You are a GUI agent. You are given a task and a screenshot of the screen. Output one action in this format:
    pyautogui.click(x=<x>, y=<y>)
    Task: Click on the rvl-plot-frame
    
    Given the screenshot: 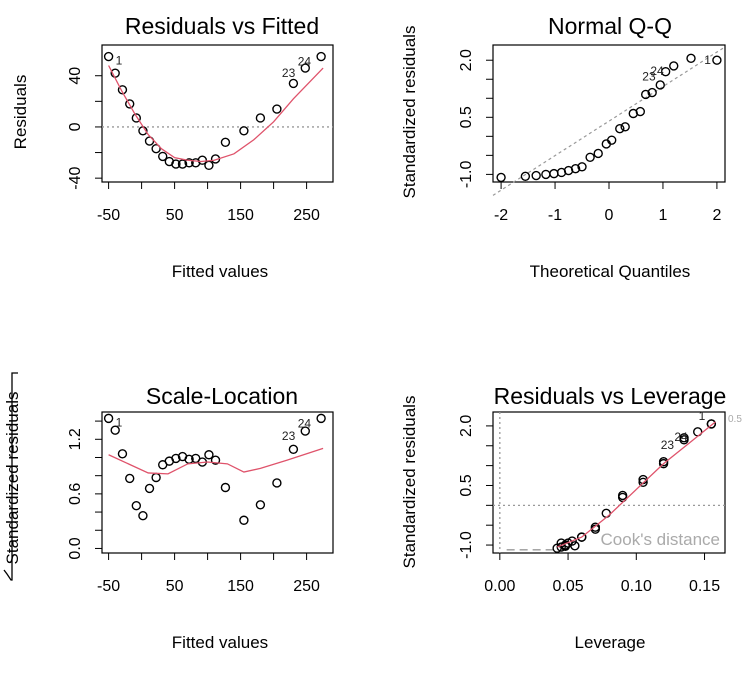 What is the action you would take?
    pyautogui.click(x=609, y=482)
    